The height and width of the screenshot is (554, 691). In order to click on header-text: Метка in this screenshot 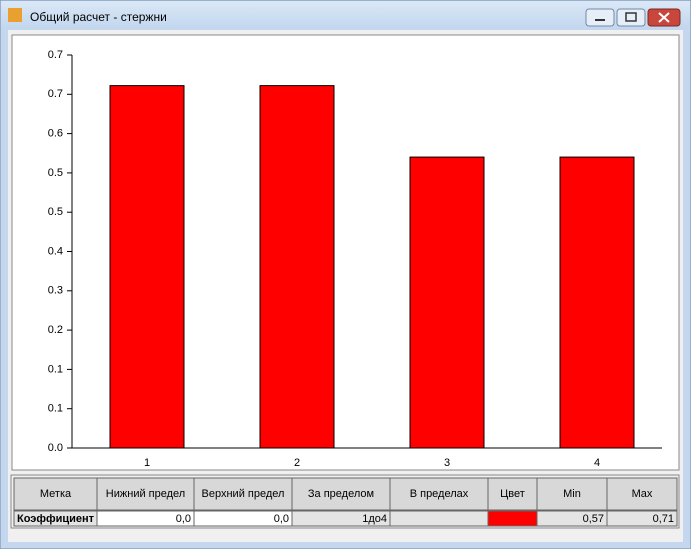, I will do `click(56, 494)`.